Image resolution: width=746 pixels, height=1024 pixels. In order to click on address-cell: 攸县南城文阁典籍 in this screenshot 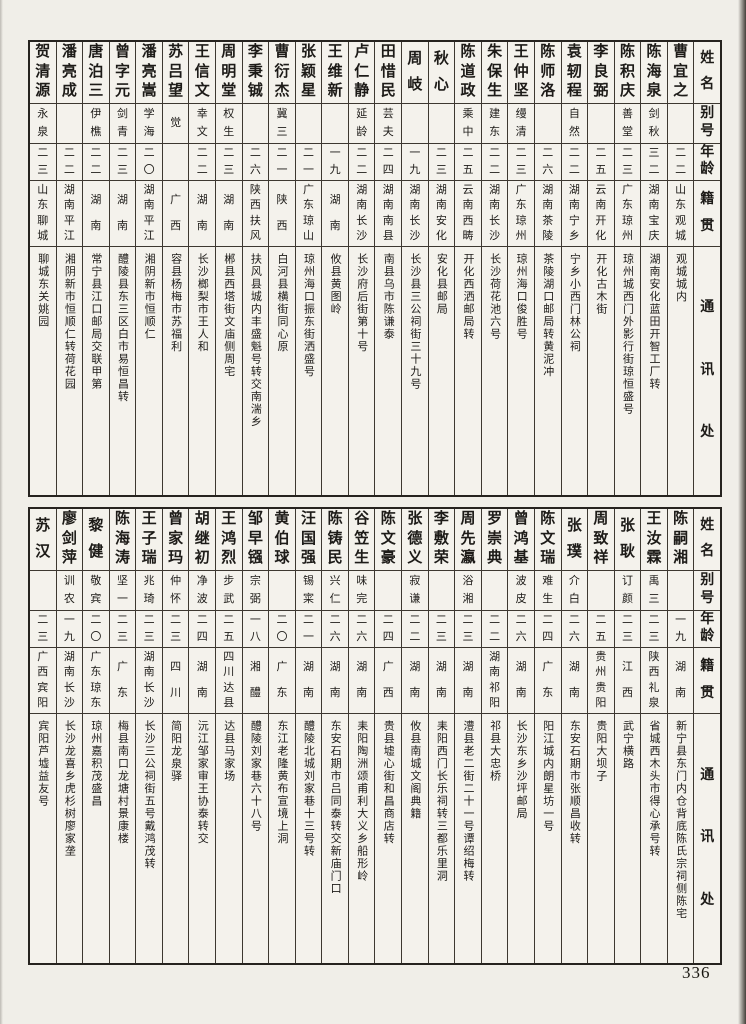, I will do `click(414, 770)`.